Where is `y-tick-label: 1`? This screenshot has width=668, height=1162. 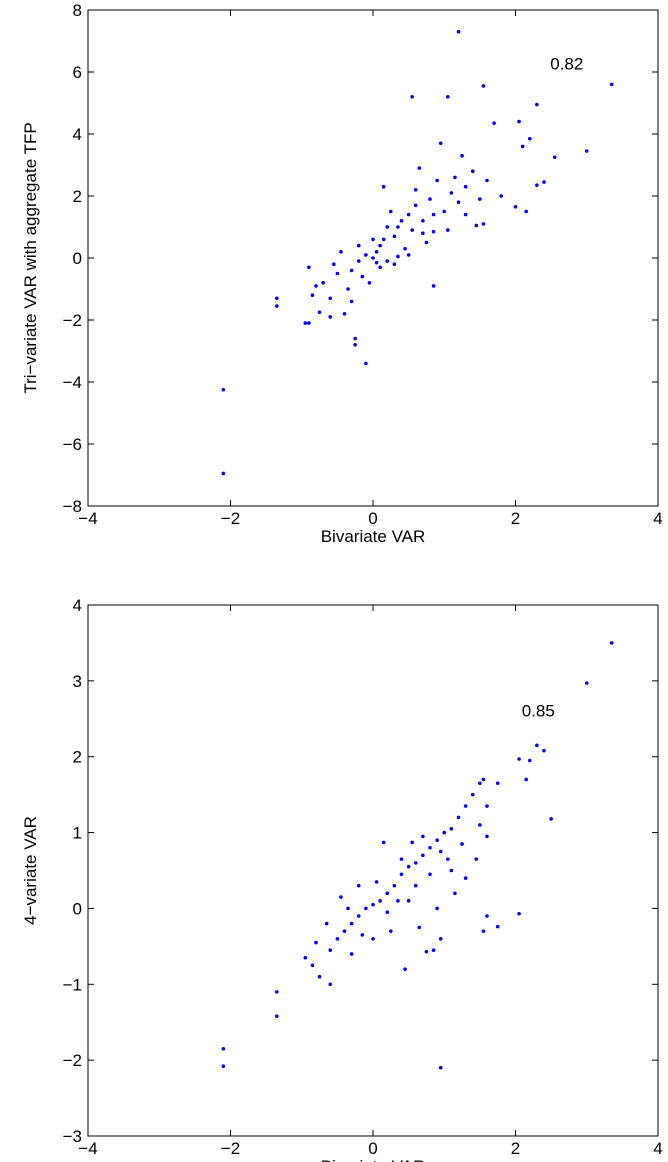 y-tick-label: 1 is located at coordinates (77, 833).